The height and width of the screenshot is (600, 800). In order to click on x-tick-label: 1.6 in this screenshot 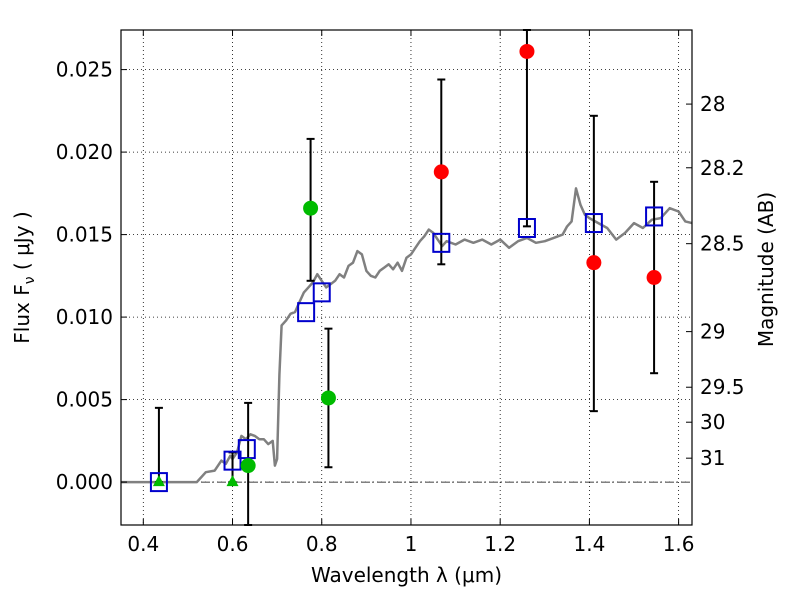, I will do `click(679, 544)`.